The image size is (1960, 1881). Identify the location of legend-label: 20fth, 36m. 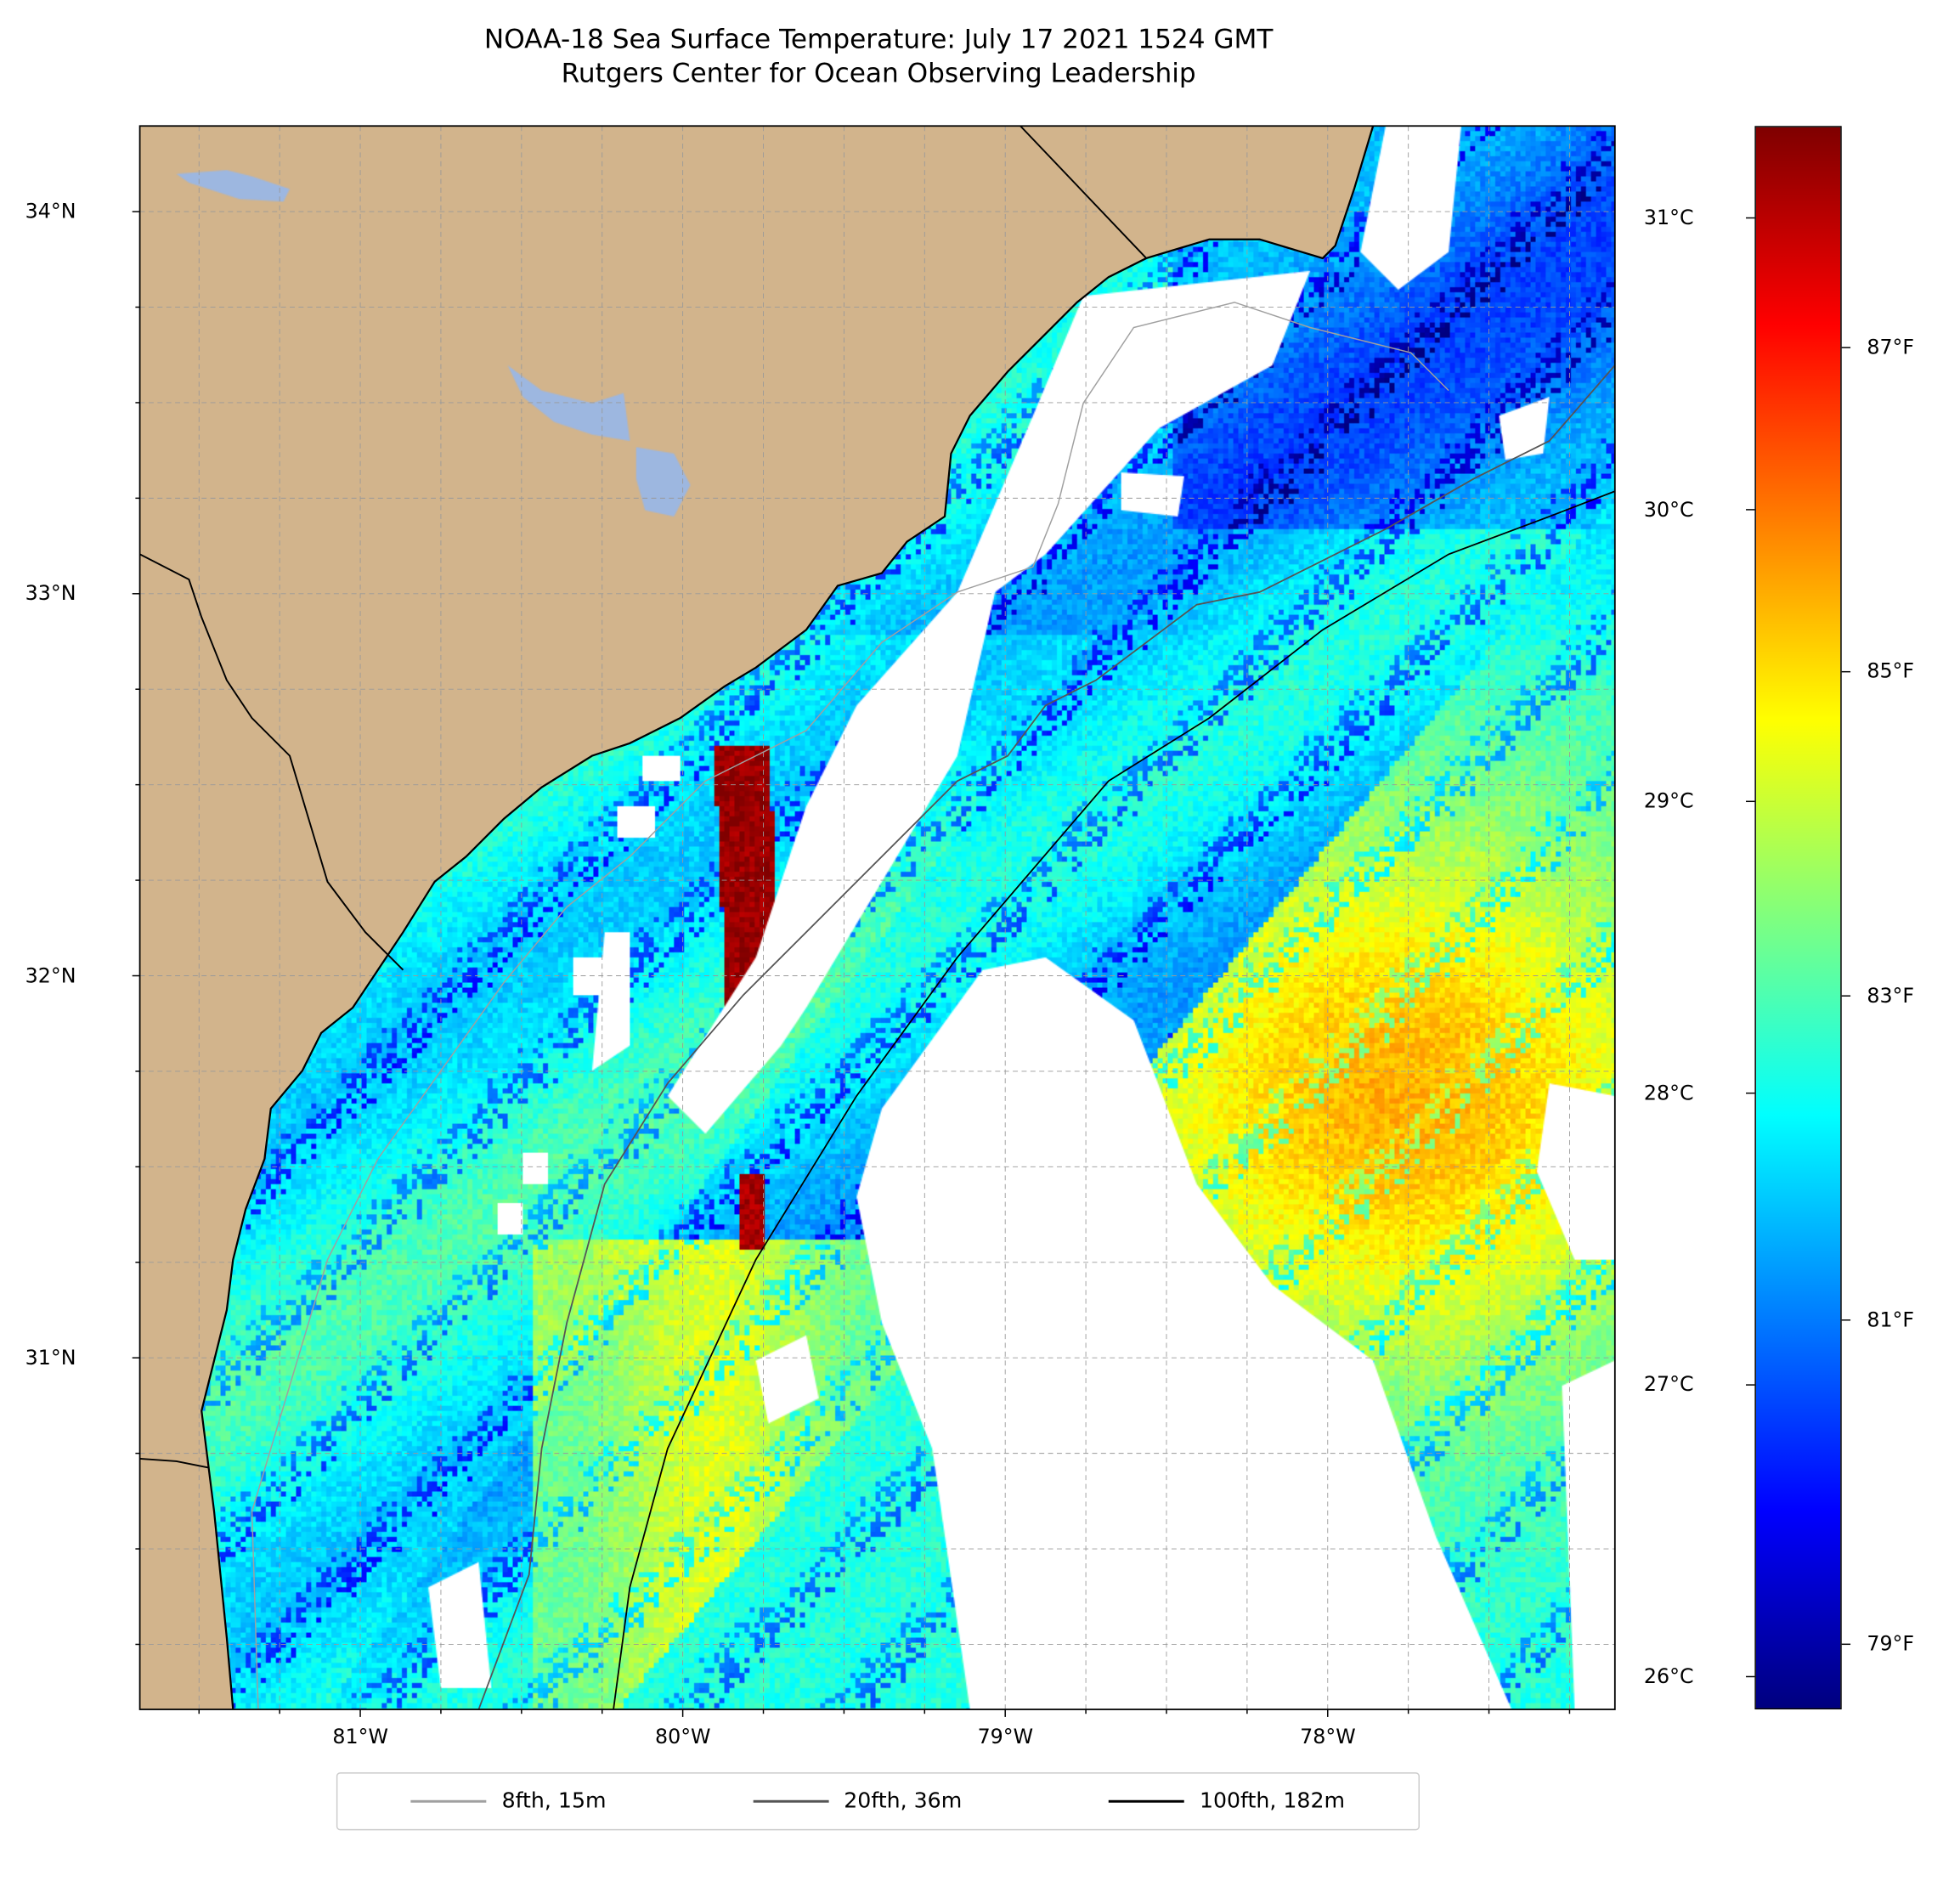
(904, 1801).